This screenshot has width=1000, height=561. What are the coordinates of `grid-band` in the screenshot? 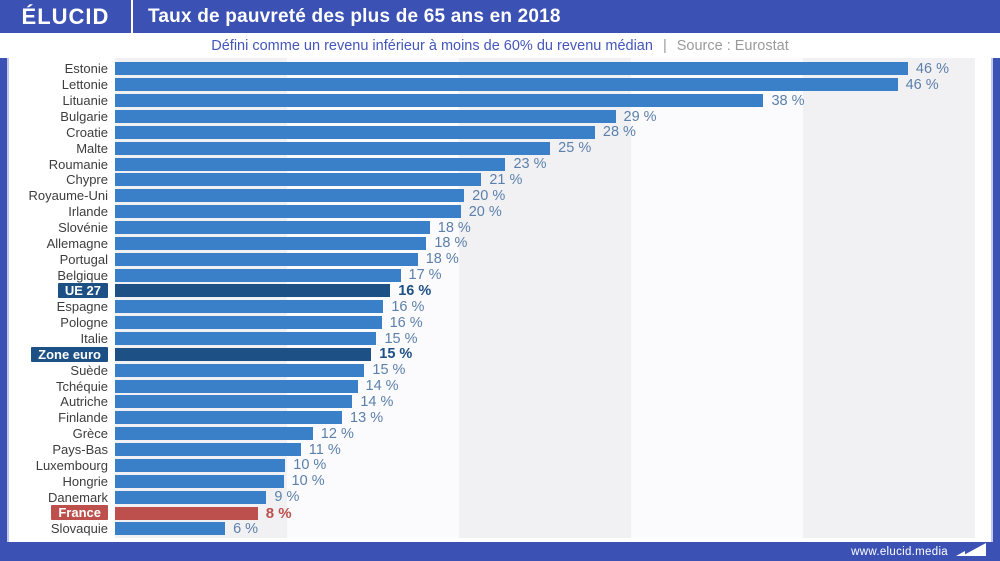 It's located at (889, 298).